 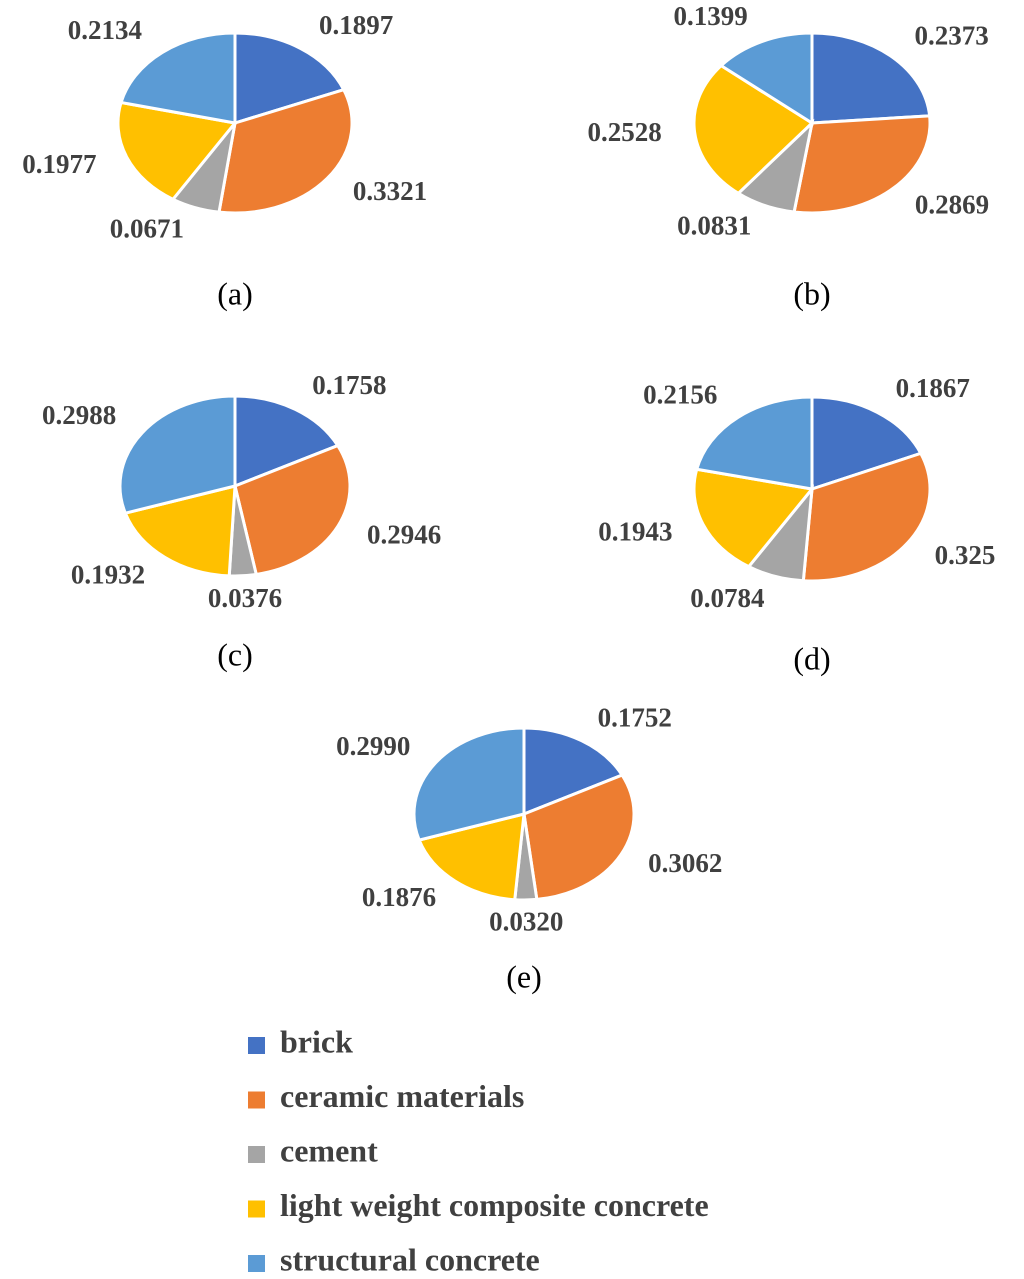 What do you see at coordinates (404, 534) in the screenshot?
I see `value-label: 0.2946` at bounding box center [404, 534].